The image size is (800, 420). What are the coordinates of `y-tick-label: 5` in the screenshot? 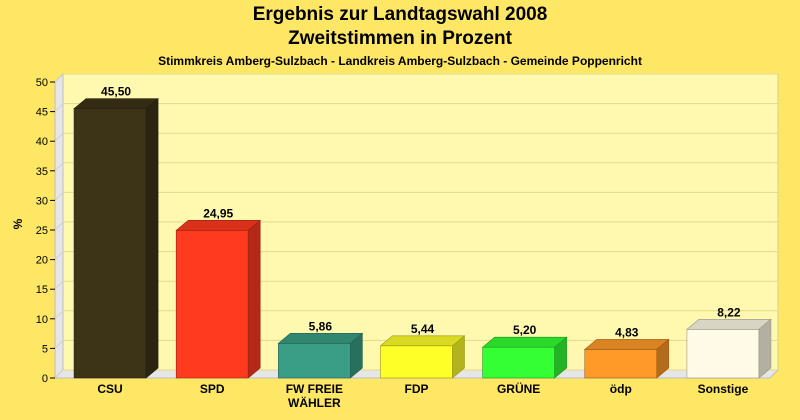 It's located at (45, 349).